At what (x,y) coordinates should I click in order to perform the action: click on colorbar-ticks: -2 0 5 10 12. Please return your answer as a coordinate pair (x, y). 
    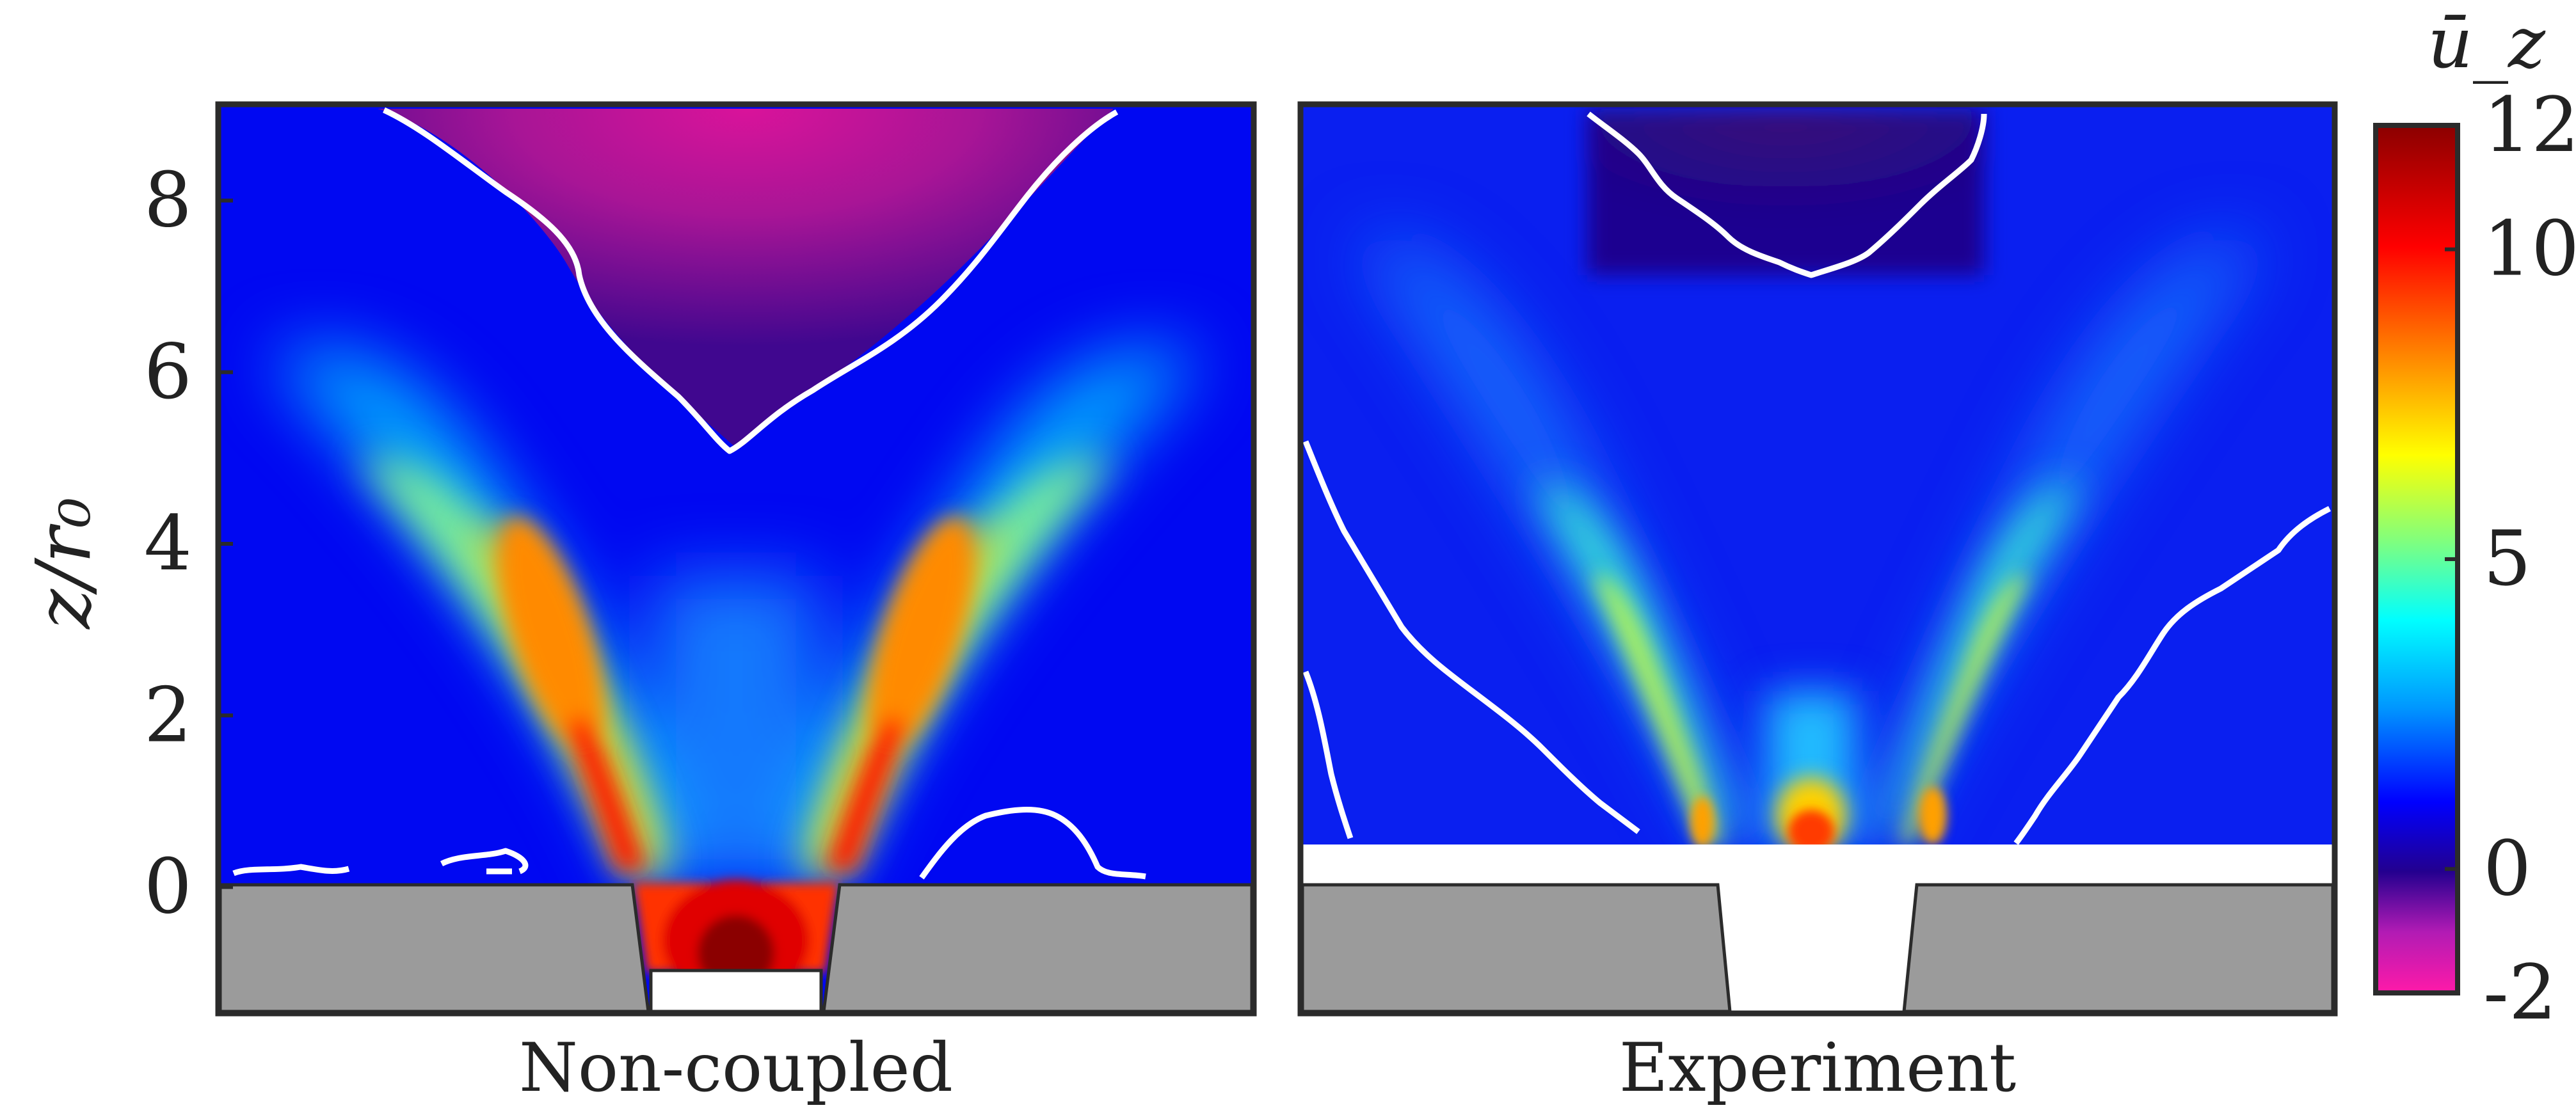
    Looking at the image, I should click on (2510, 558).